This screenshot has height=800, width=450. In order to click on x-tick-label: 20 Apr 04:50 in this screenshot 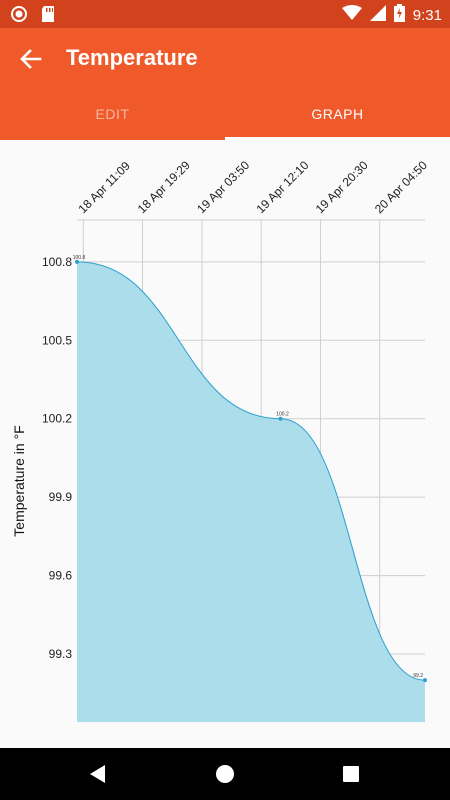, I will do `click(401, 187)`.